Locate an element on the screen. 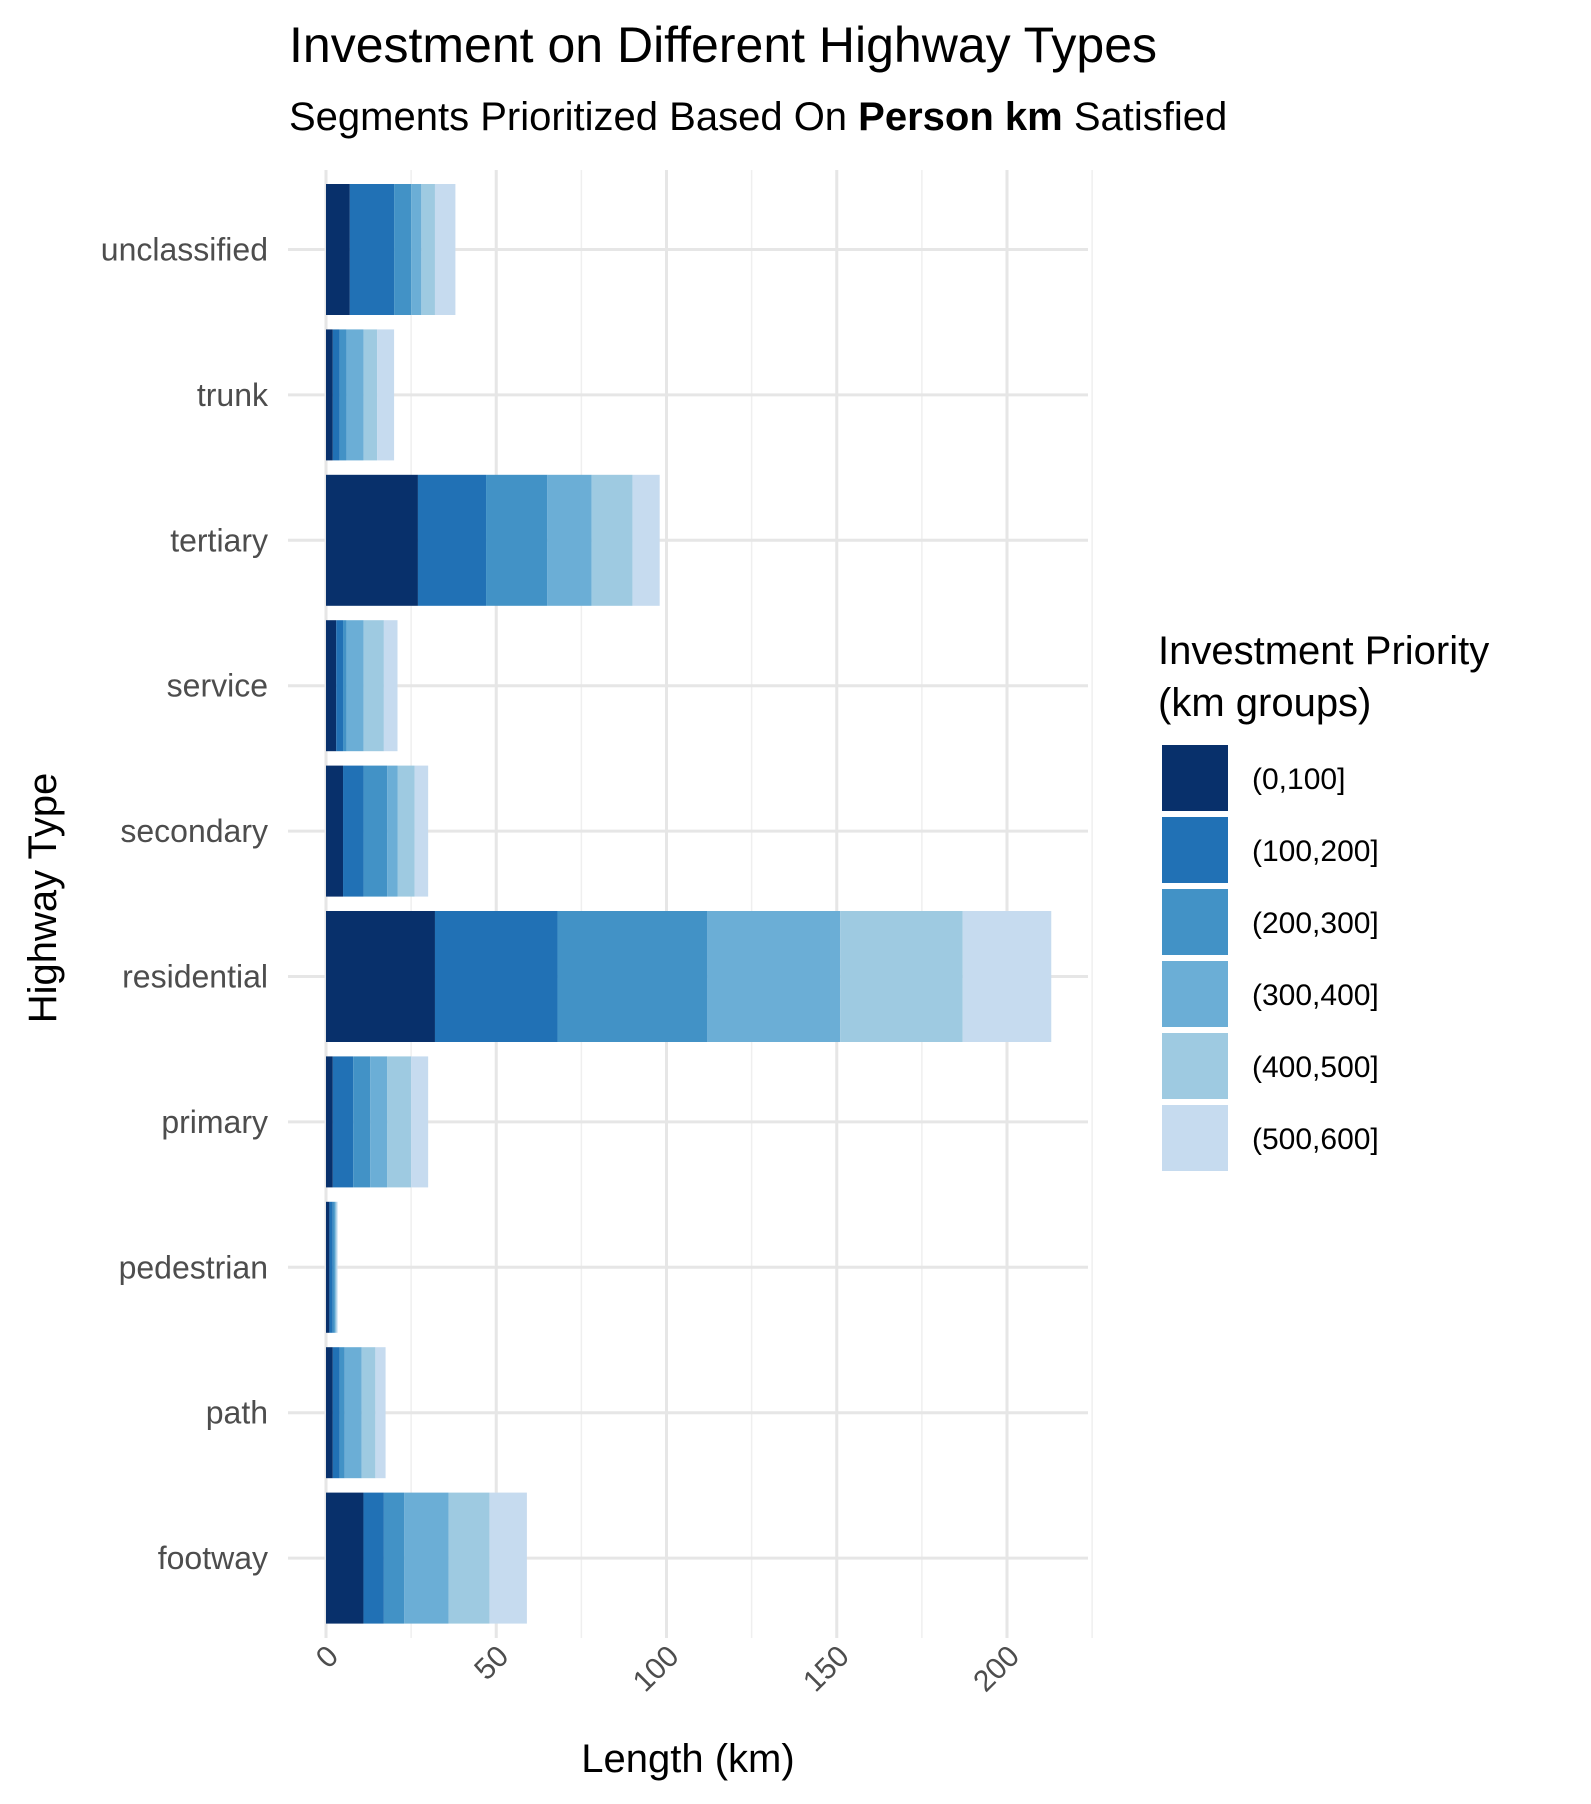  y-tick-label: secondary is located at coordinates (194, 831).